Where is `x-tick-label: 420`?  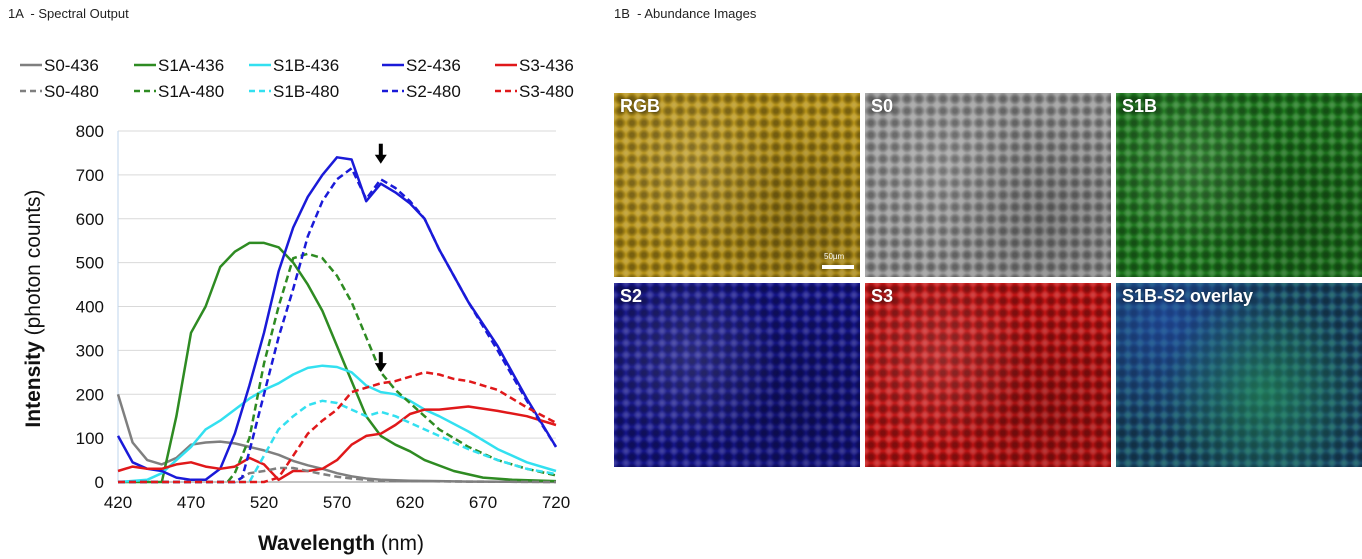 x-tick-label: 420 is located at coordinates (118, 502).